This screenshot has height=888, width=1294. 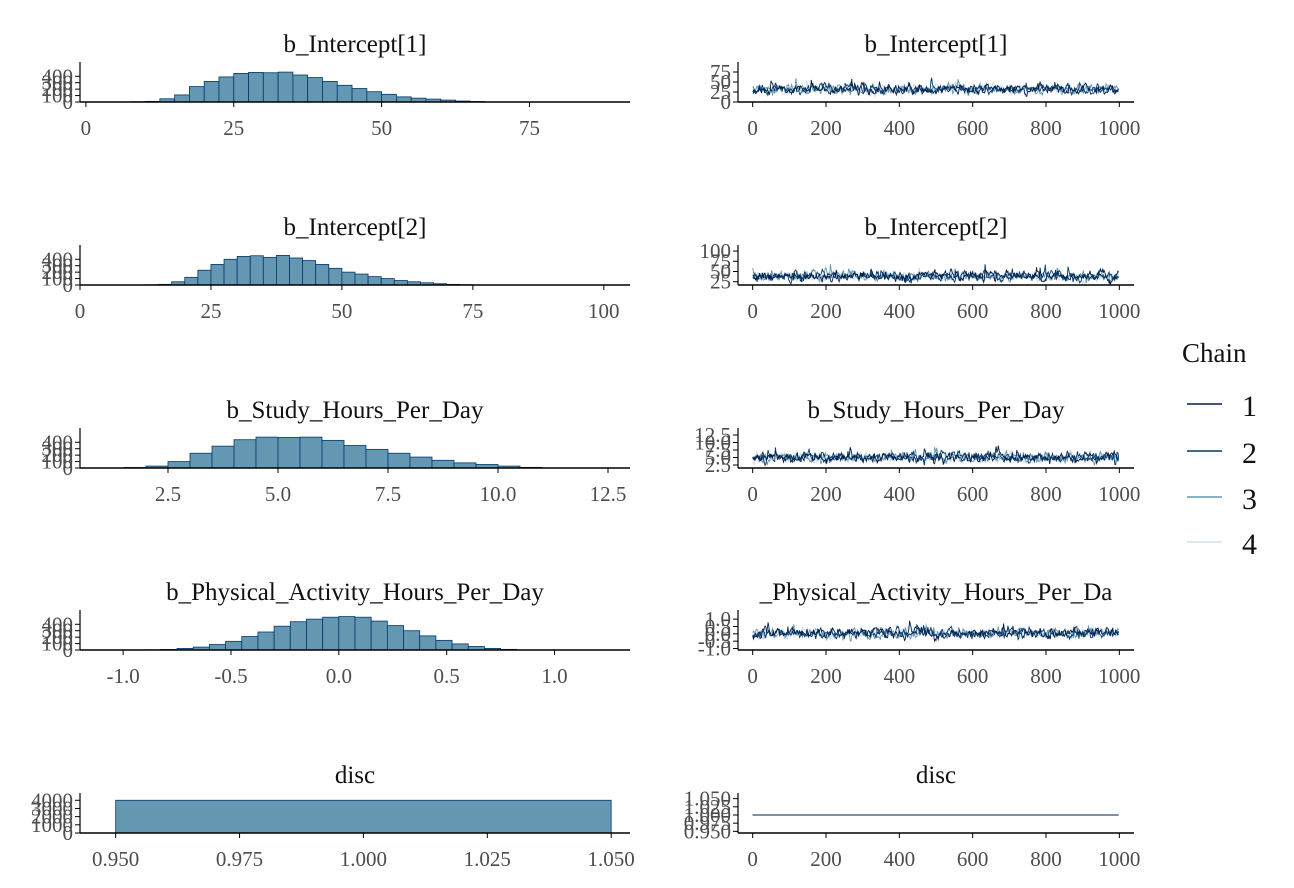 What do you see at coordinates (707, 799) in the screenshot?
I see `y-tick-label: 1.050` at bounding box center [707, 799].